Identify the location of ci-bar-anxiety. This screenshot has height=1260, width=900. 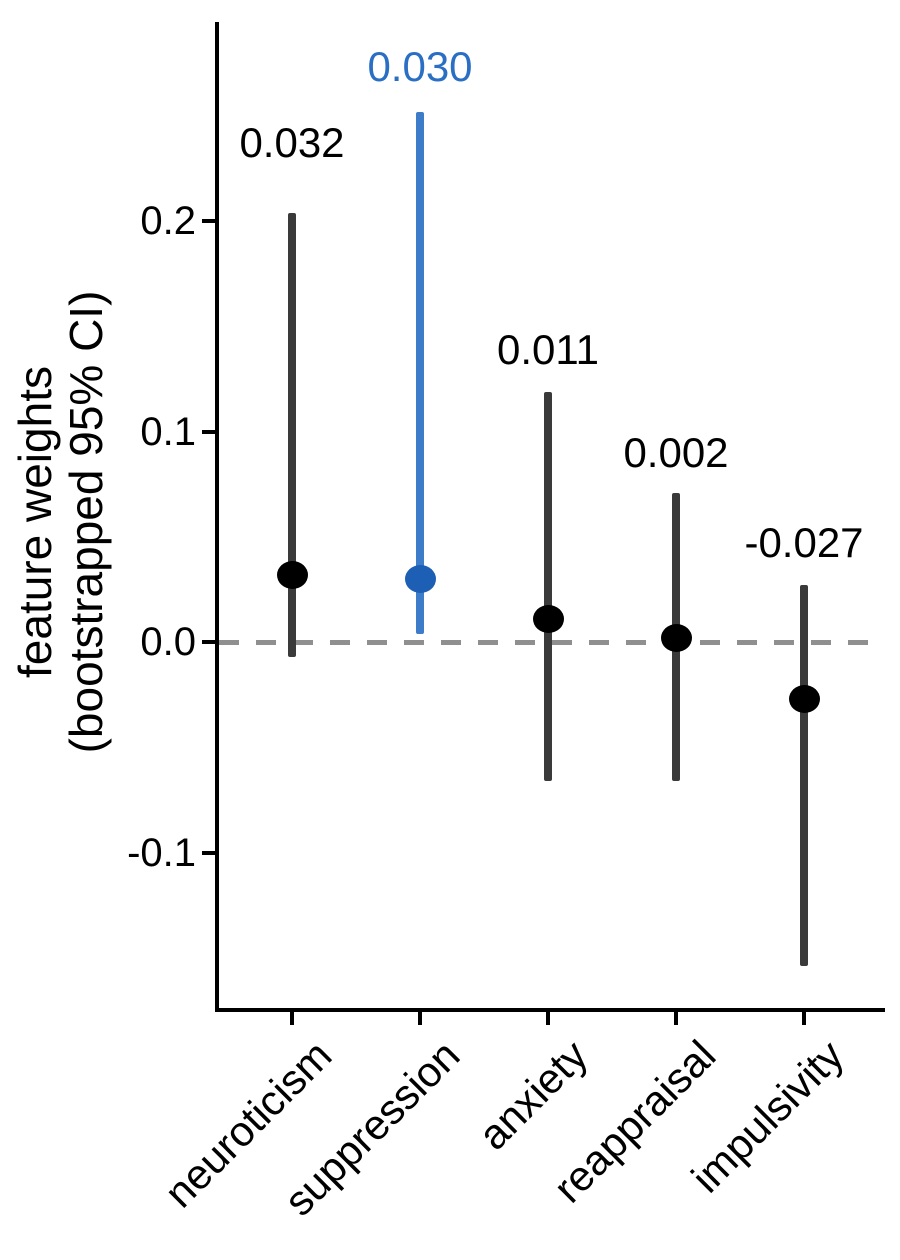
(548, 586).